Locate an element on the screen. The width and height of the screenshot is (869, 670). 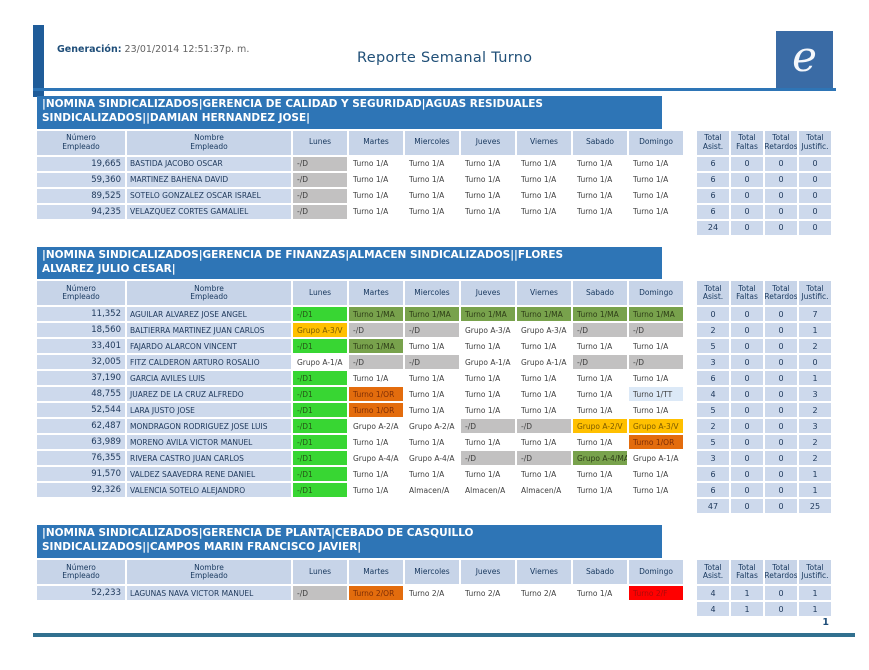
column-header-day: Martes is located at coordinates (376, 293).